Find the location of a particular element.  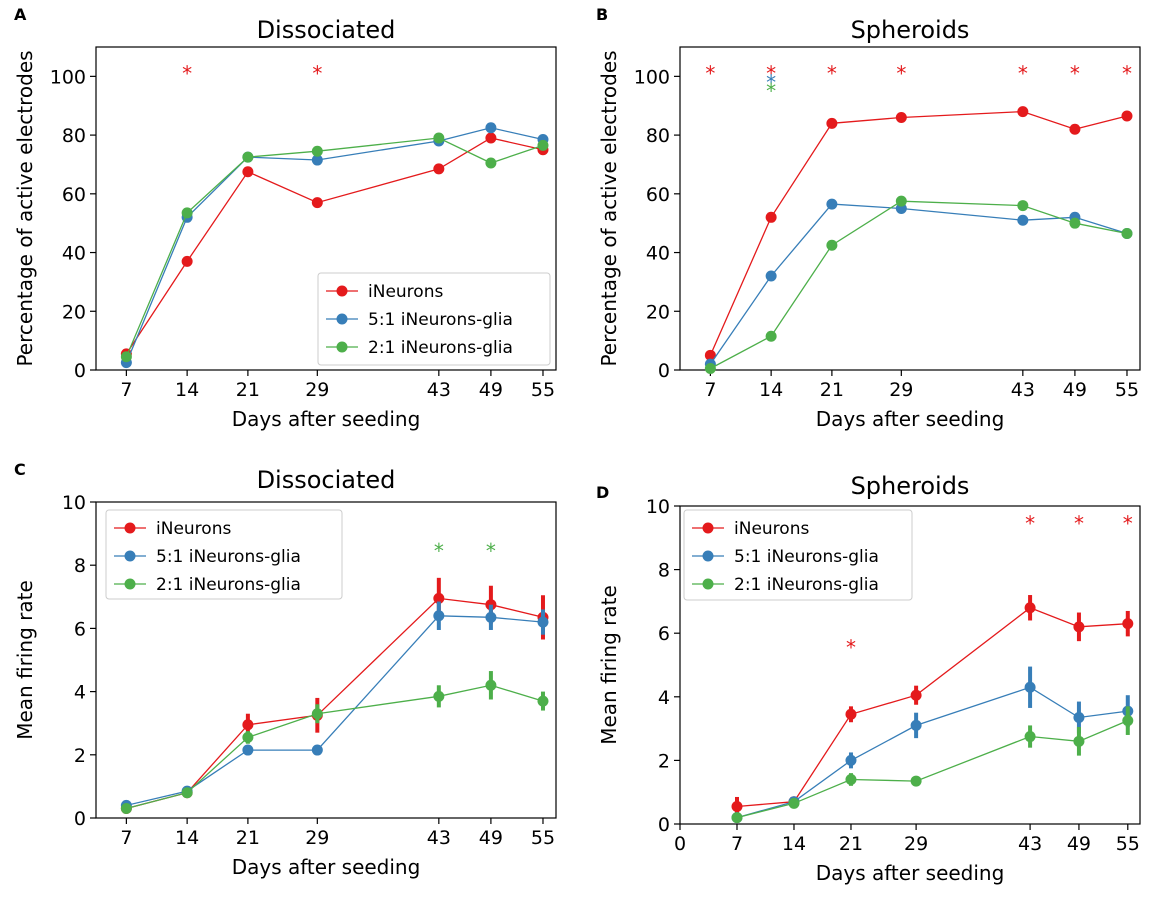

series-5-1-ineurons-glia is located at coordinates (918, 284).